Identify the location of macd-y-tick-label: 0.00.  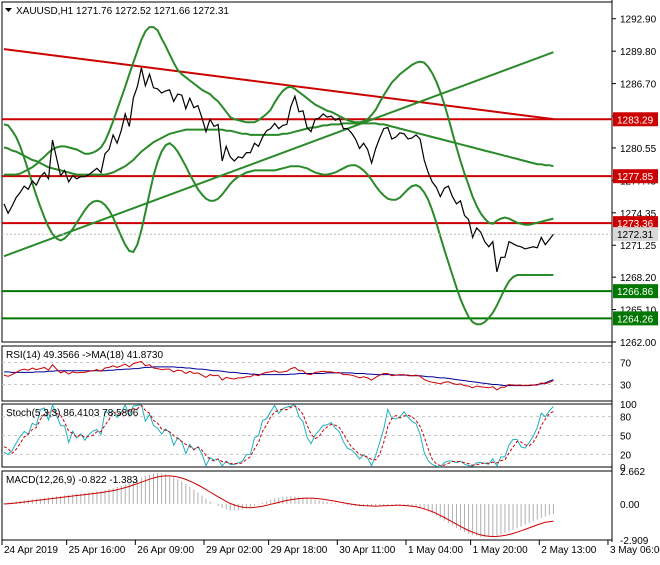
(630, 505).